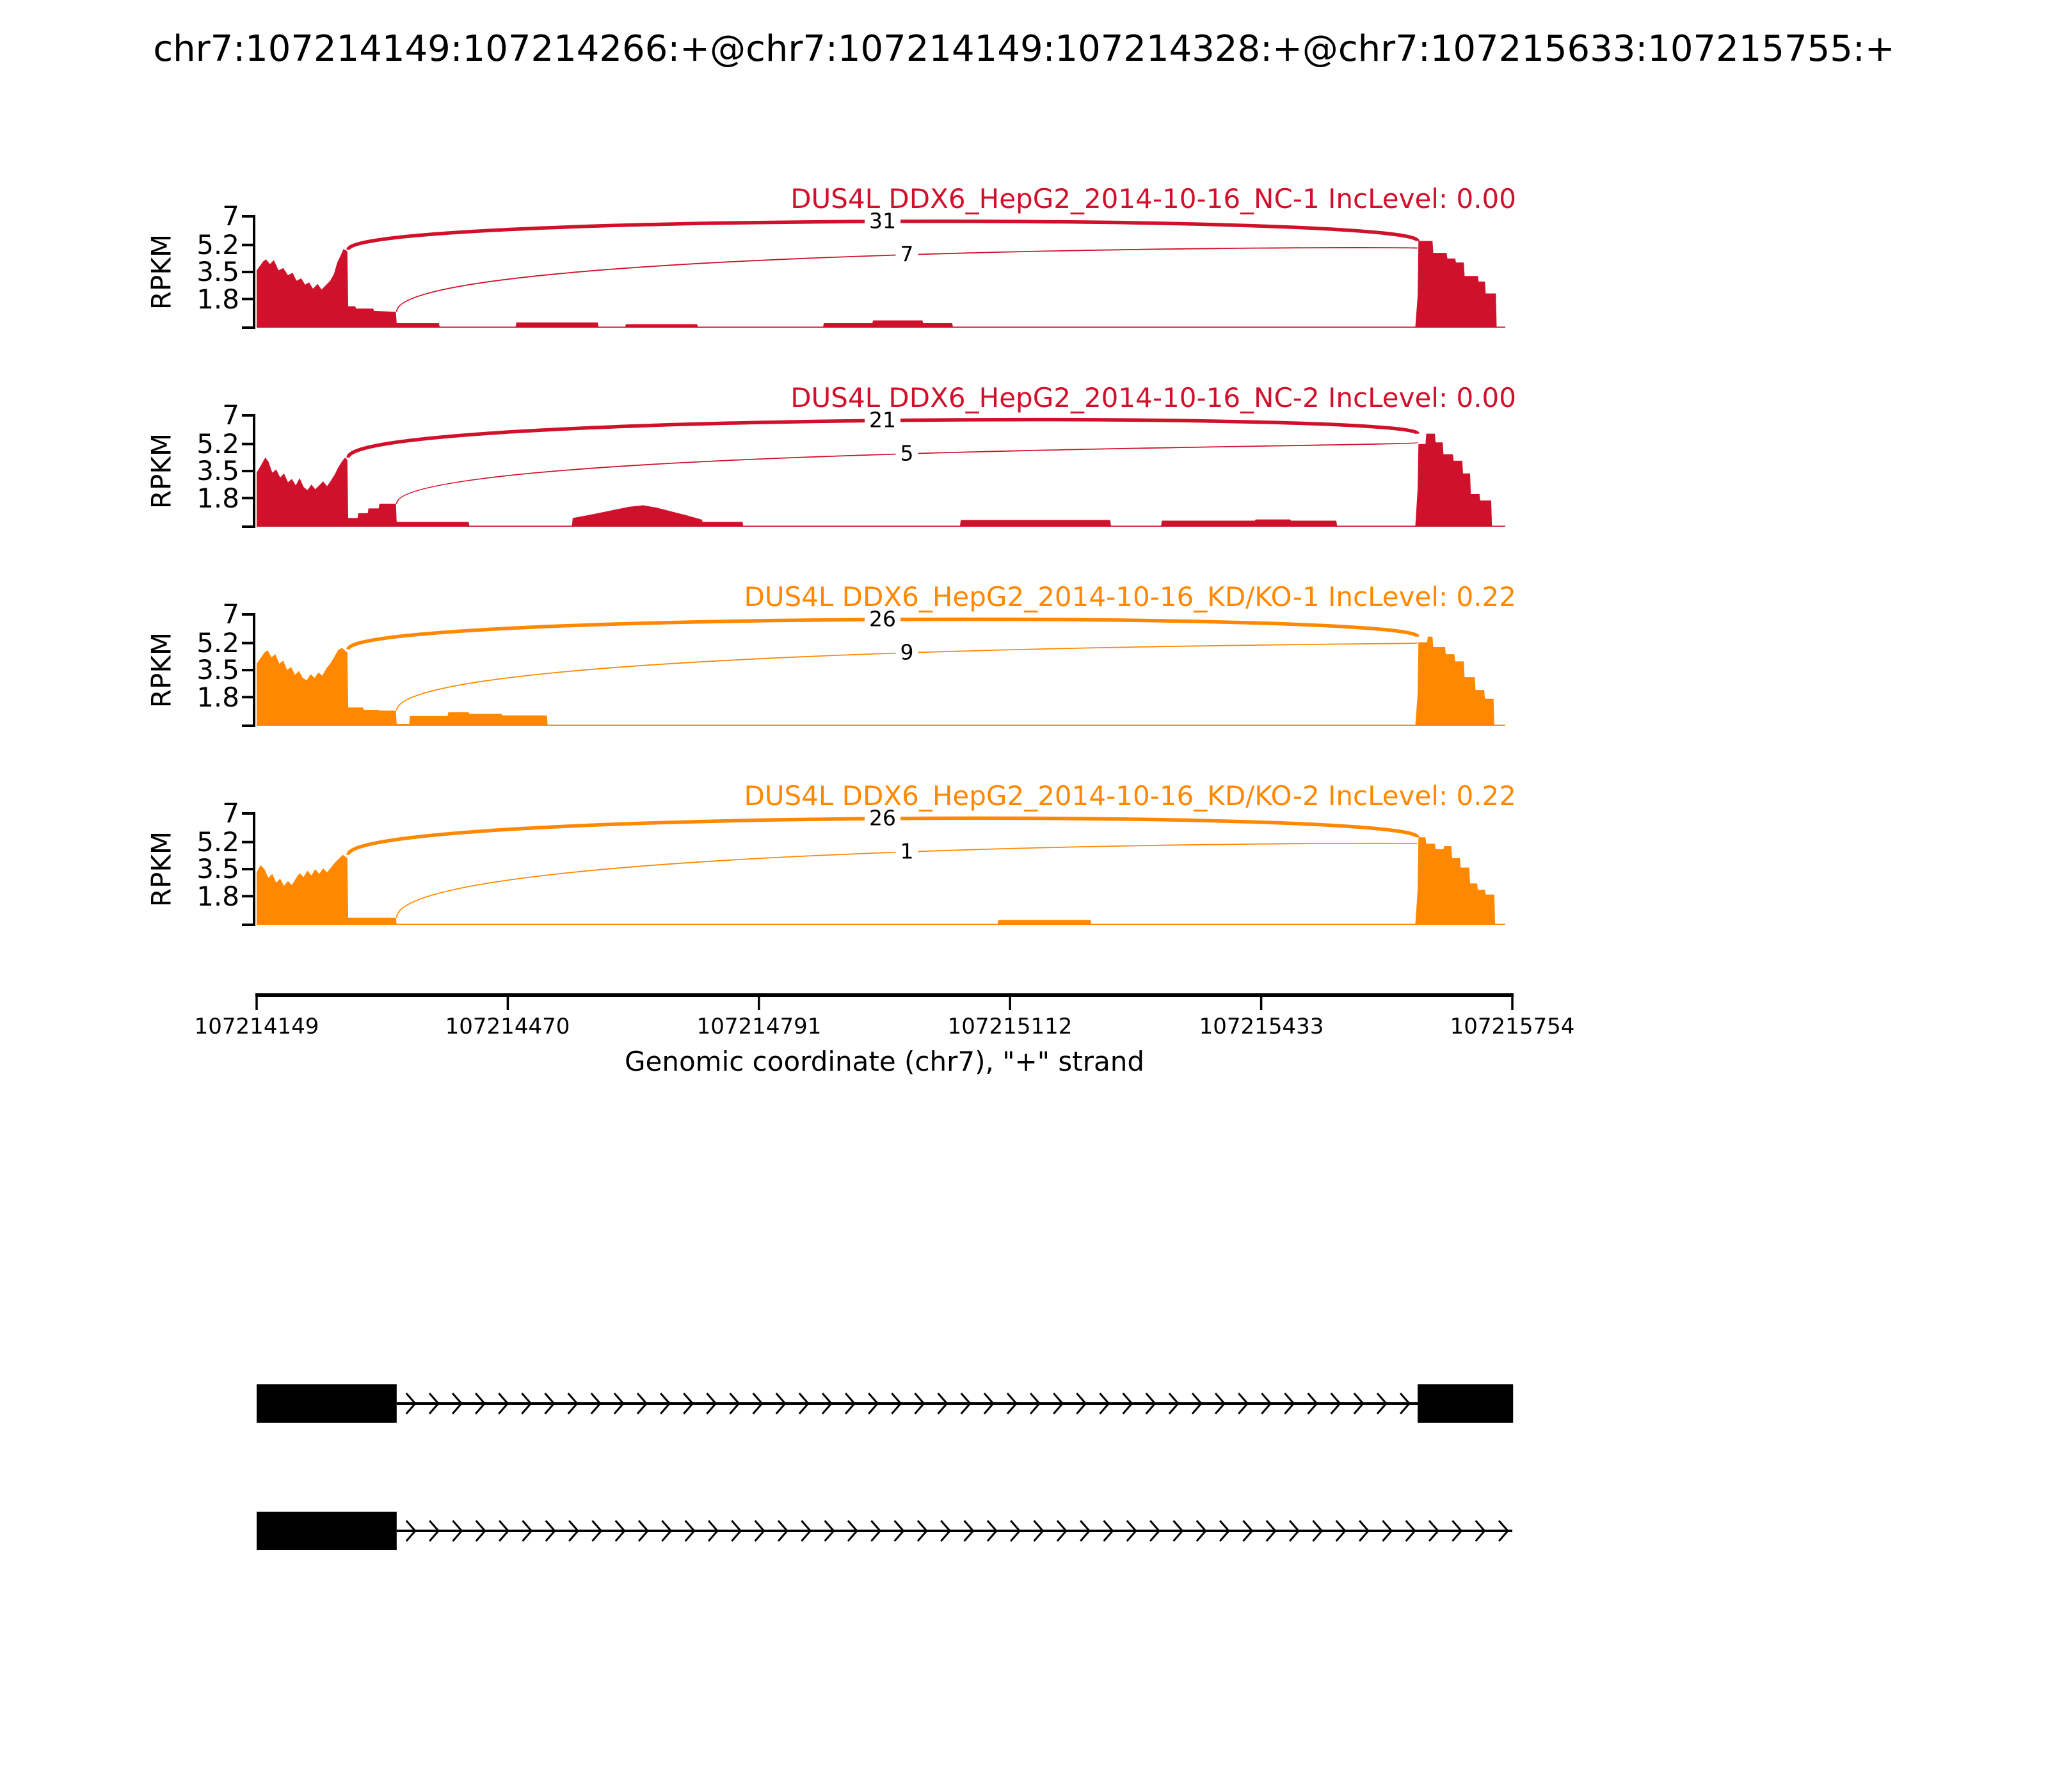  I want to click on x-tick-label: 107215433, so click(1261, 1026).